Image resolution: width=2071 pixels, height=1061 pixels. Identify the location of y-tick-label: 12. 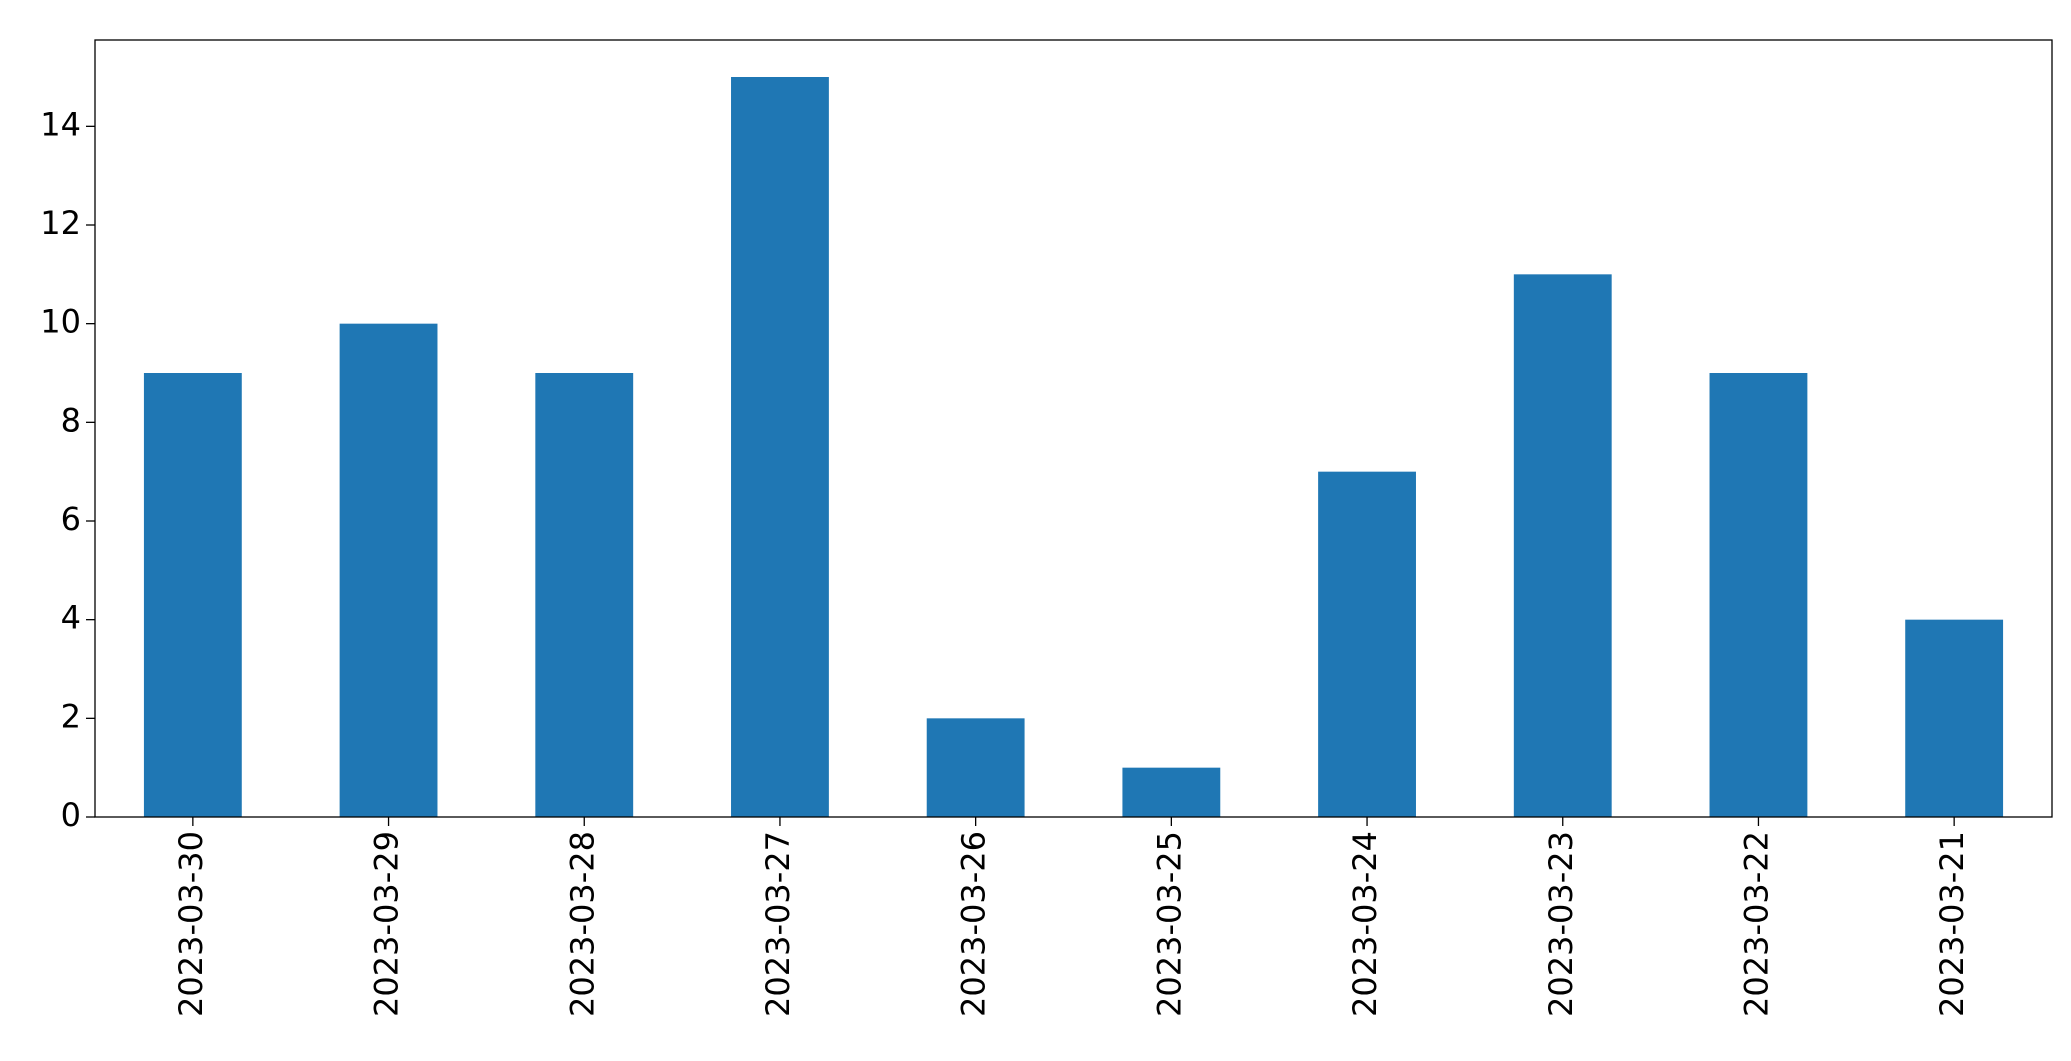
(60, 223).